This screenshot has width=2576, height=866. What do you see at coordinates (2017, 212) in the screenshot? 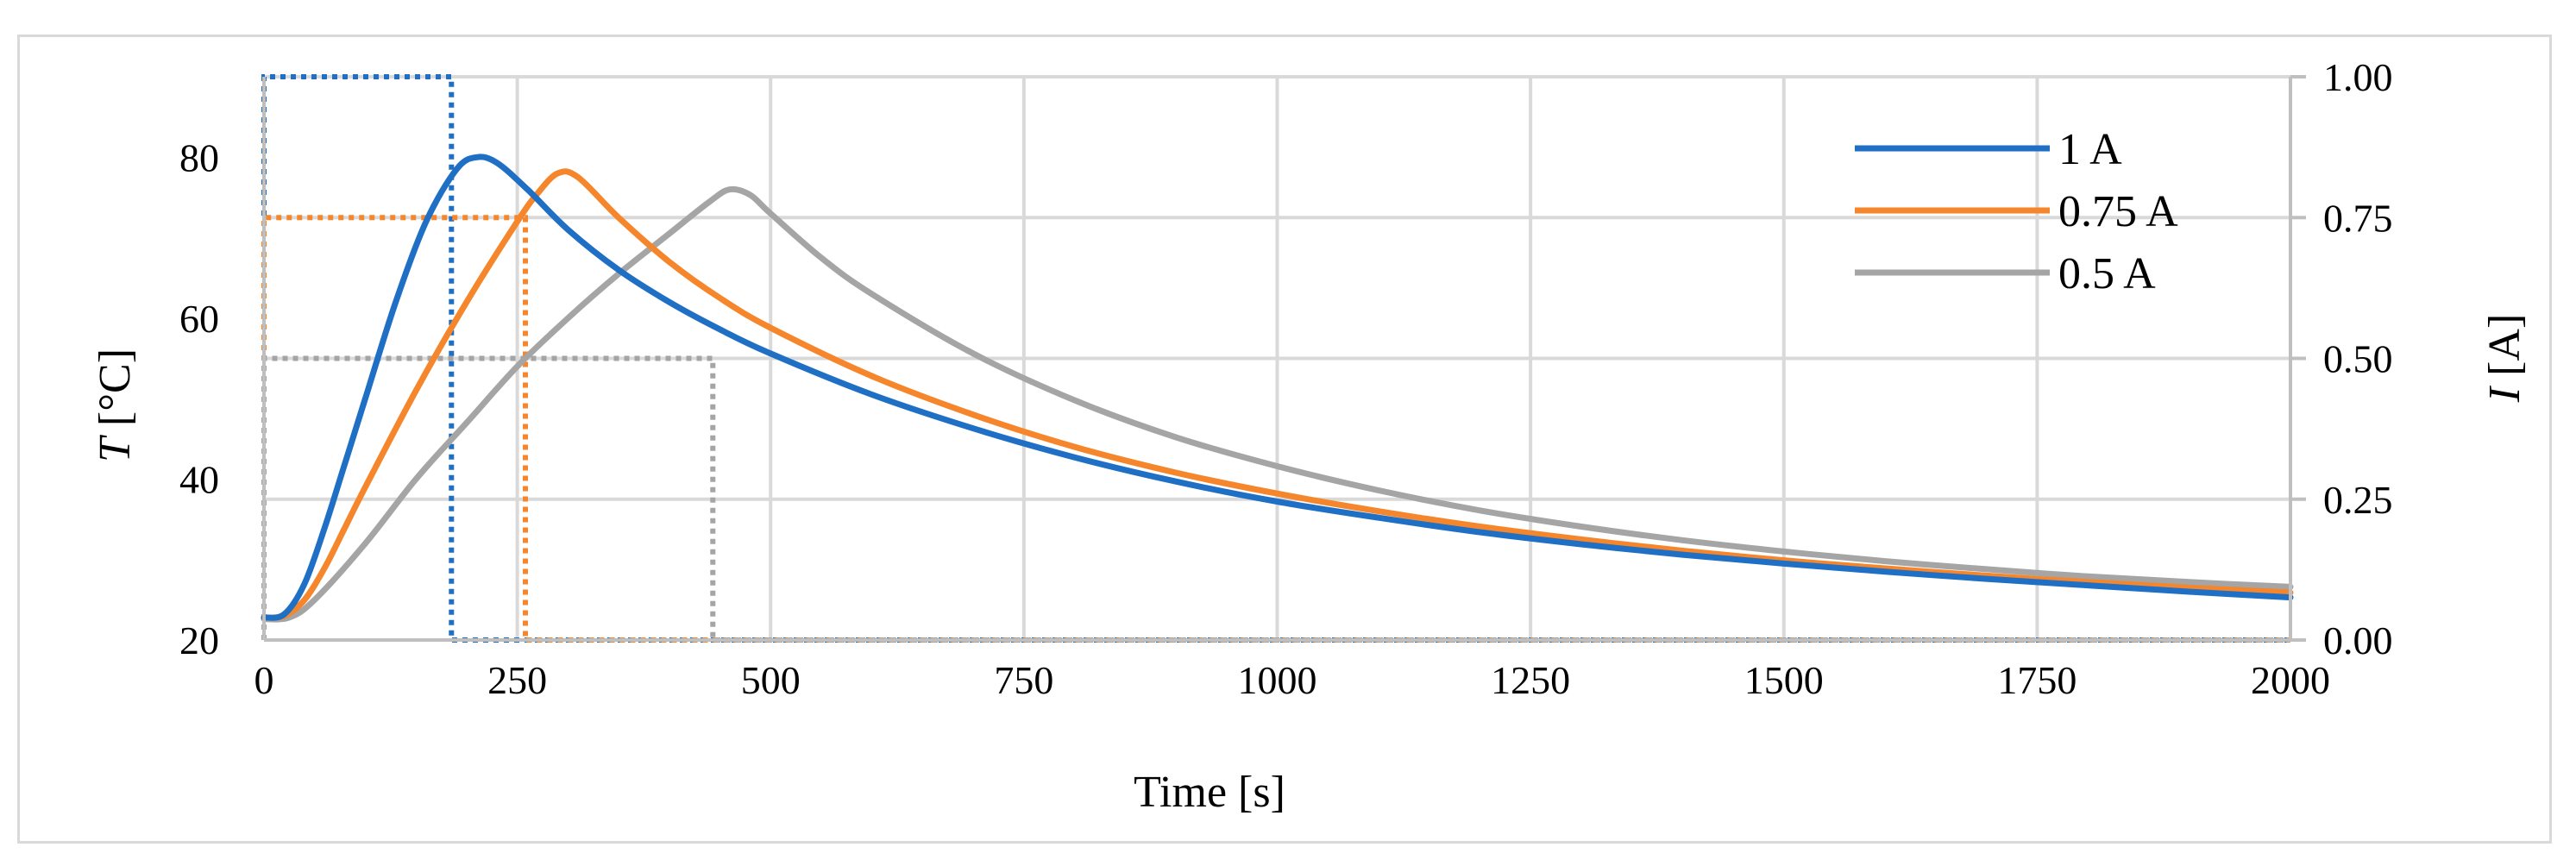
I see `legend: 1 A 0.75 A 0.5 A` at bounding box center [2017, 212].